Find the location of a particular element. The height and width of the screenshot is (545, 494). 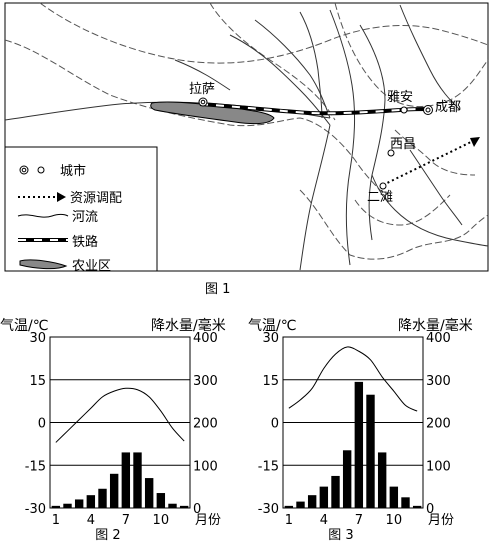

label-xichang: 西昌 is located at coordinates (403, 144).